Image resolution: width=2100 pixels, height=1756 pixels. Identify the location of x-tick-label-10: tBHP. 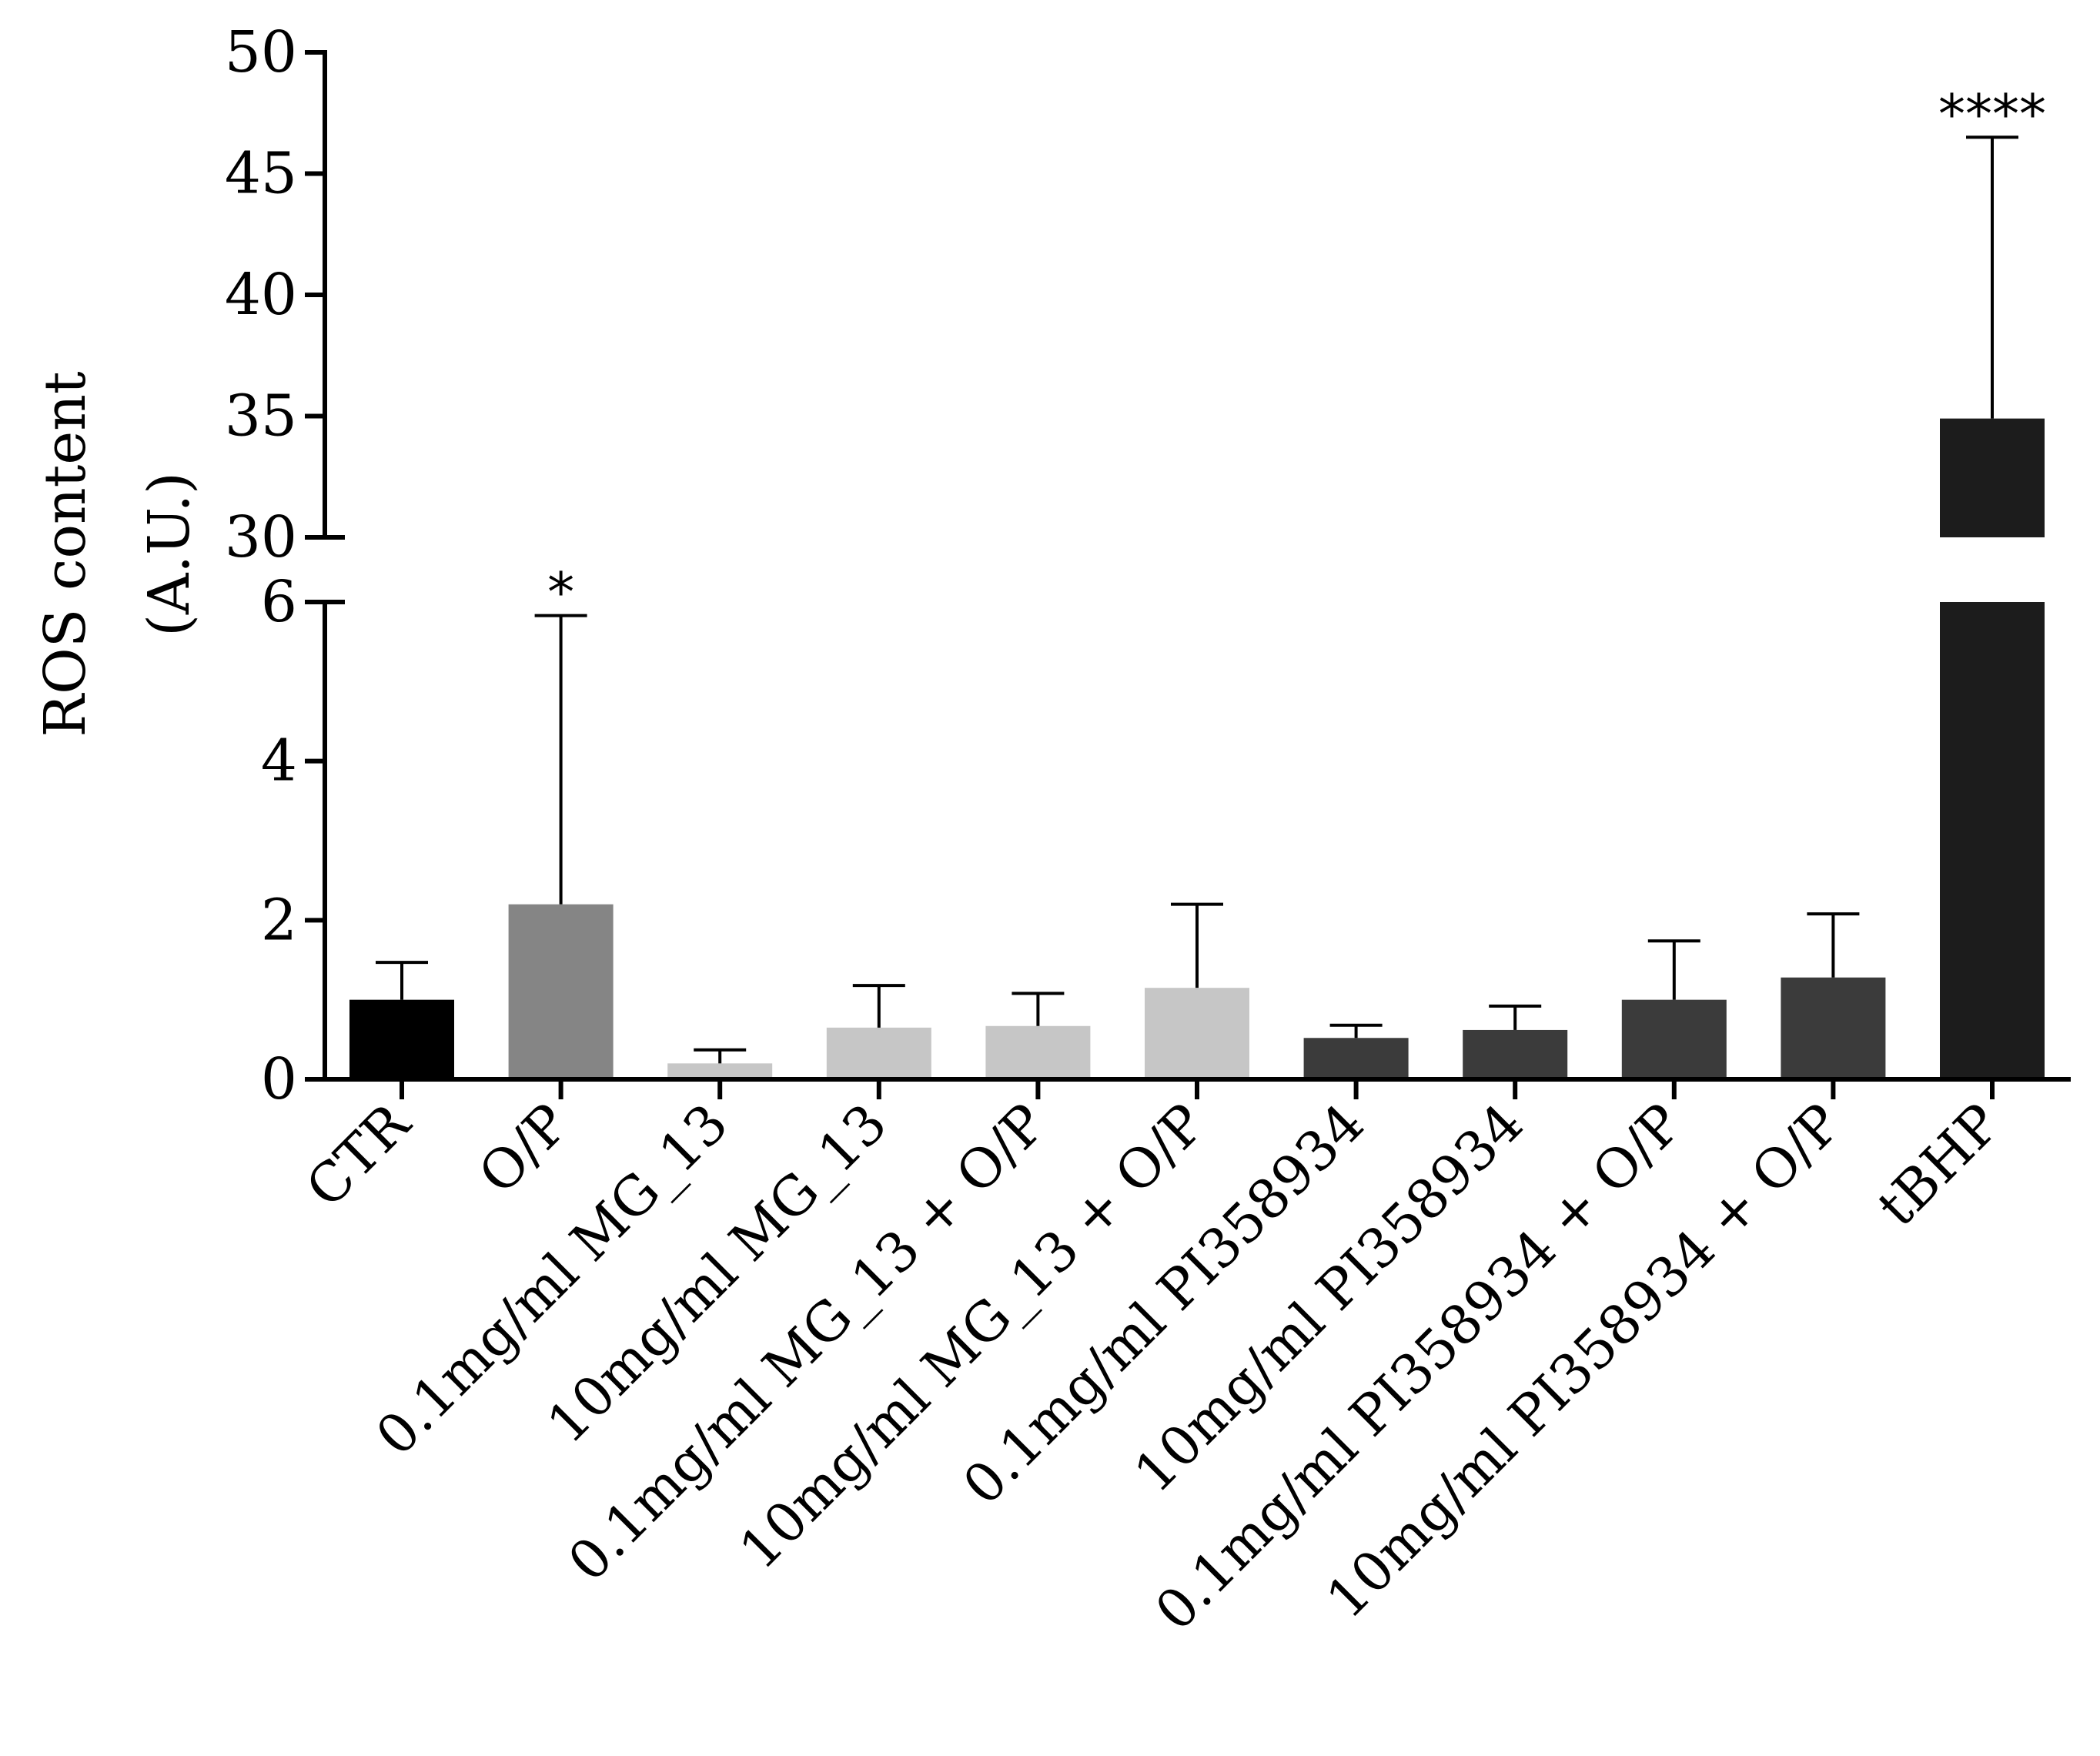
(1938, 1165).